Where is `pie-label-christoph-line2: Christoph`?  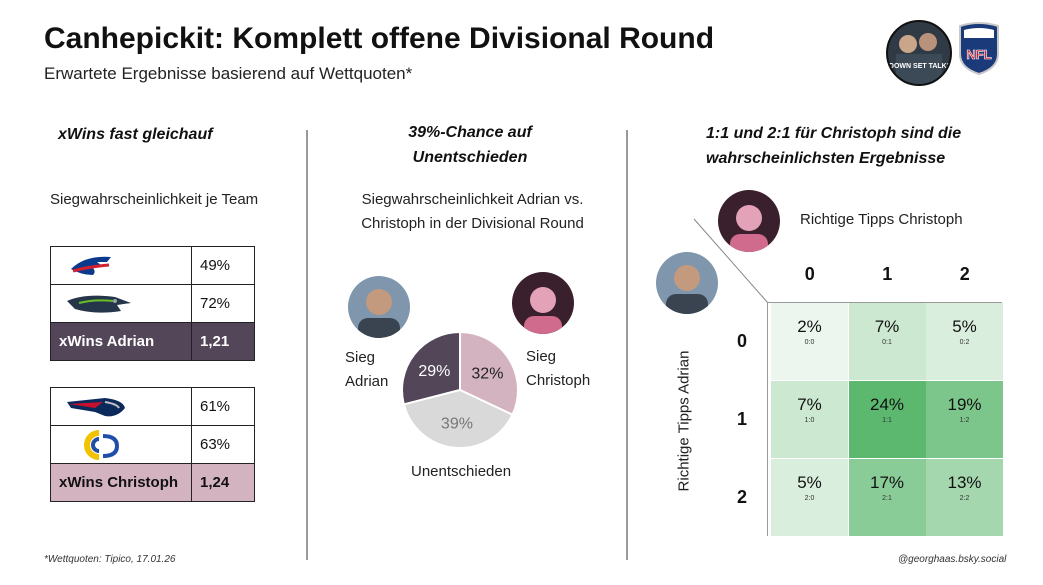 pie-label-christoph-line2: Christoph is located at coordinates (558, 380).